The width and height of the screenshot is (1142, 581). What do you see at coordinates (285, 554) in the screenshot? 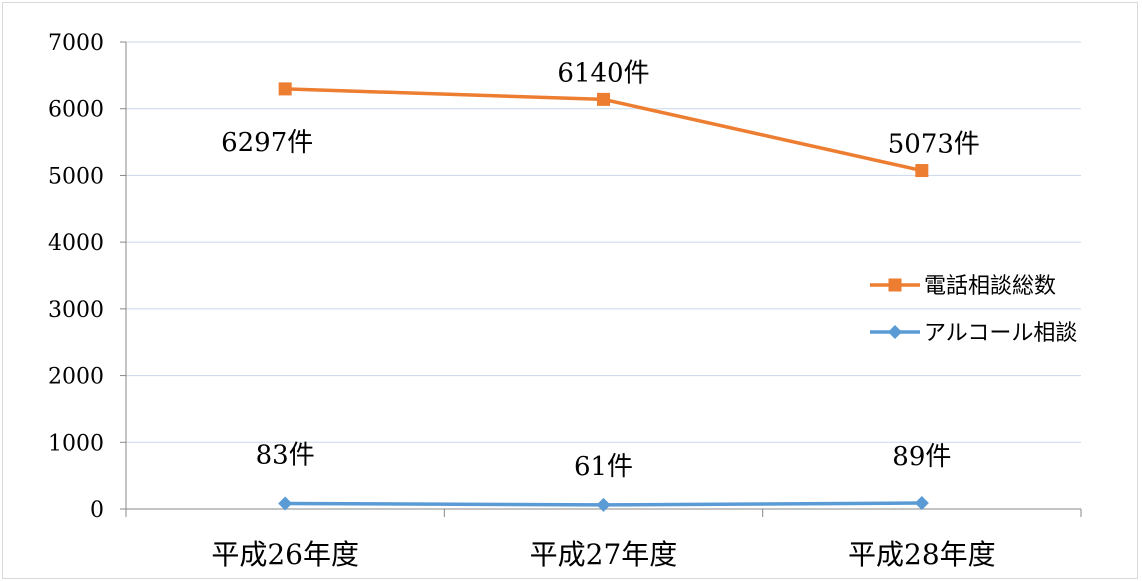
I see `x-category-label: 平成26年度` at bounding box center [285, 554].